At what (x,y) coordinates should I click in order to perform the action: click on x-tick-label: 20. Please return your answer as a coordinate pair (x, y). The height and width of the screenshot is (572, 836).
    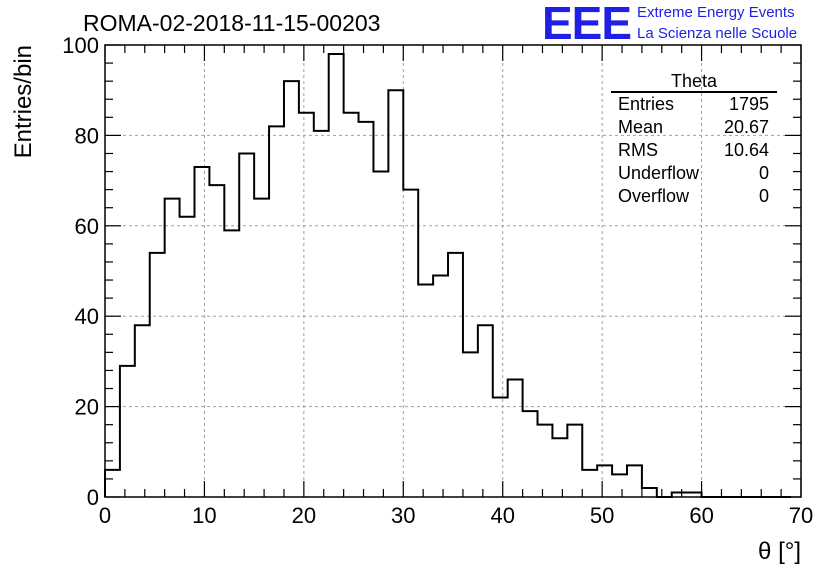
    Looking at the image, I should click on (304, 515).